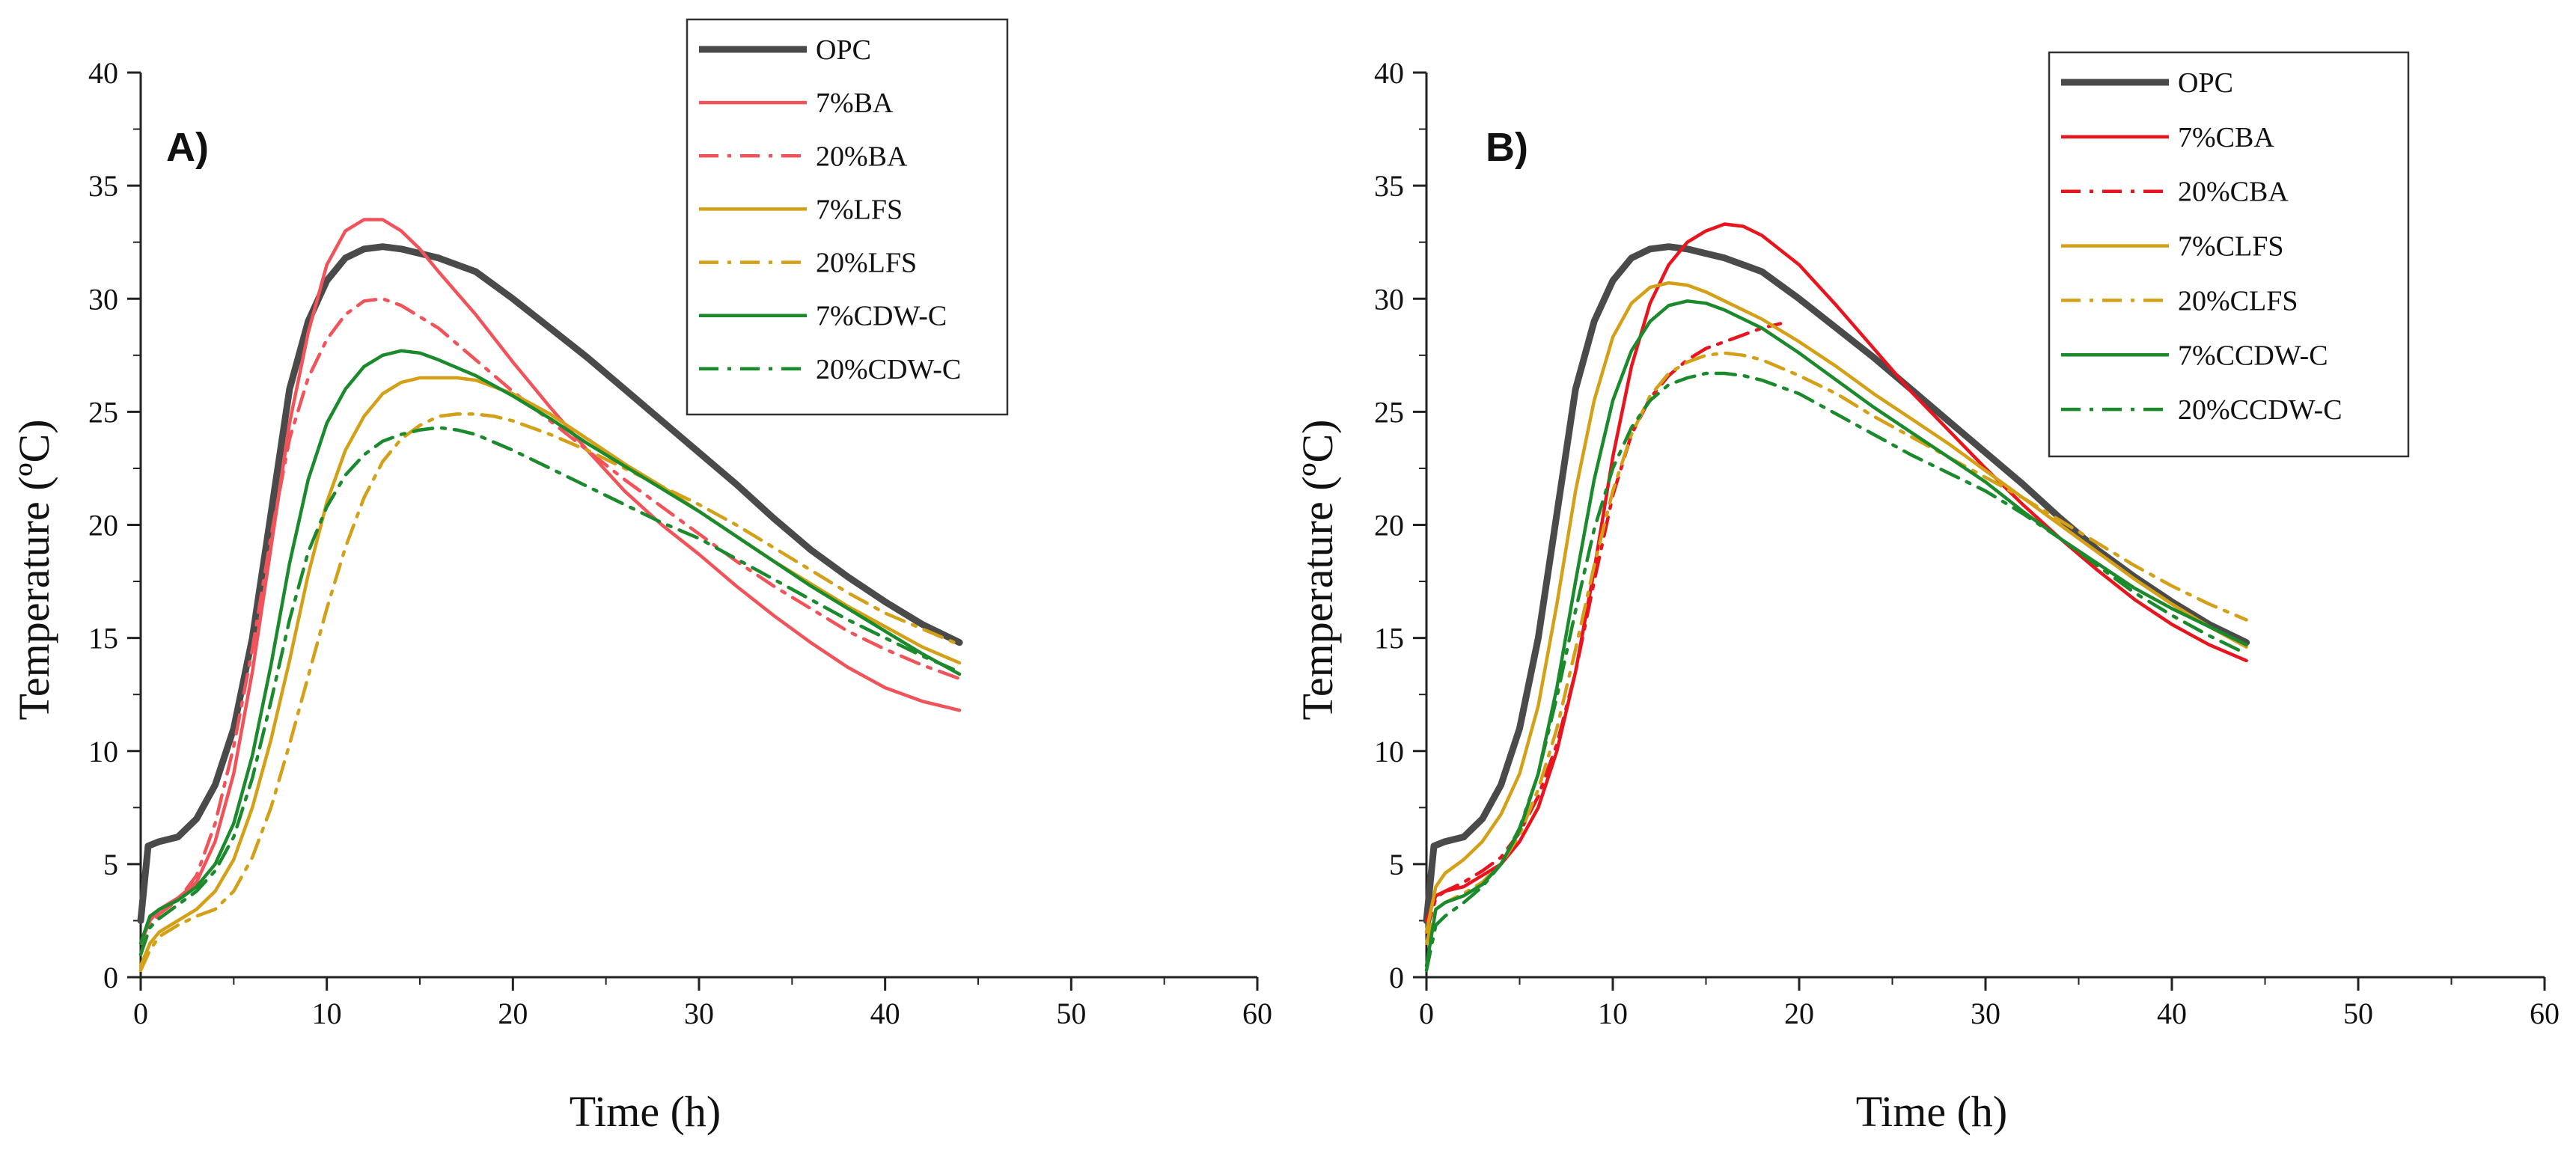  What do you see at coordinates (855, 103) in the screenshot?
I see `legend-label: 7%BA` at bounding box center [855, 103].